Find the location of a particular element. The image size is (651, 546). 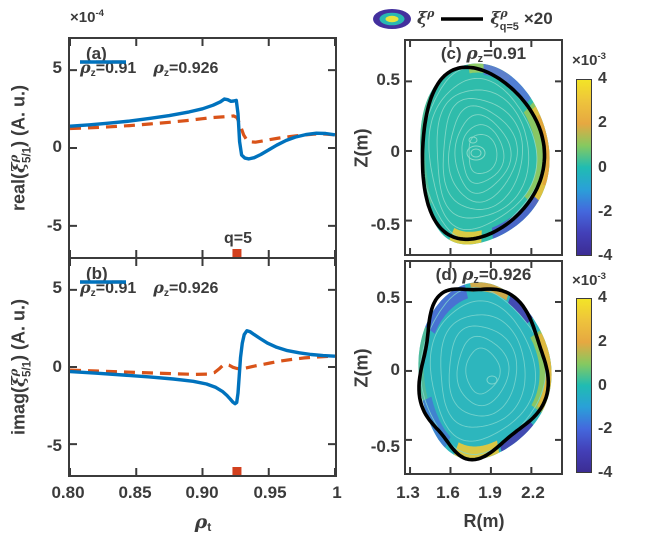

legend-xiq5-label: ξρq=5 is located at coordinates (504, 20).